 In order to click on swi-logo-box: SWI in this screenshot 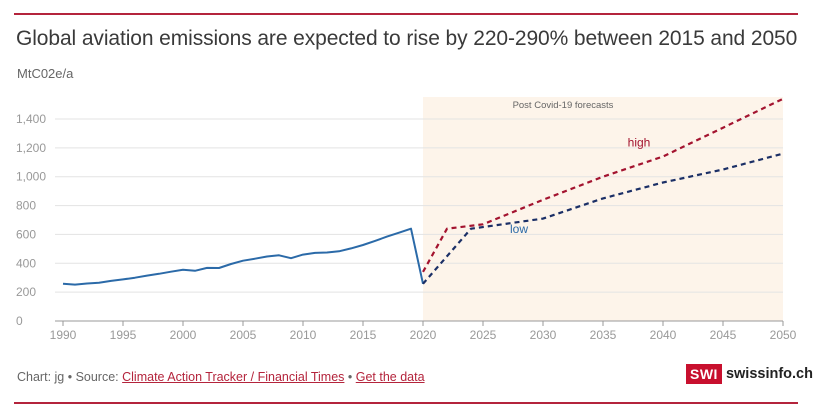, I will do `click(704, 374)`.